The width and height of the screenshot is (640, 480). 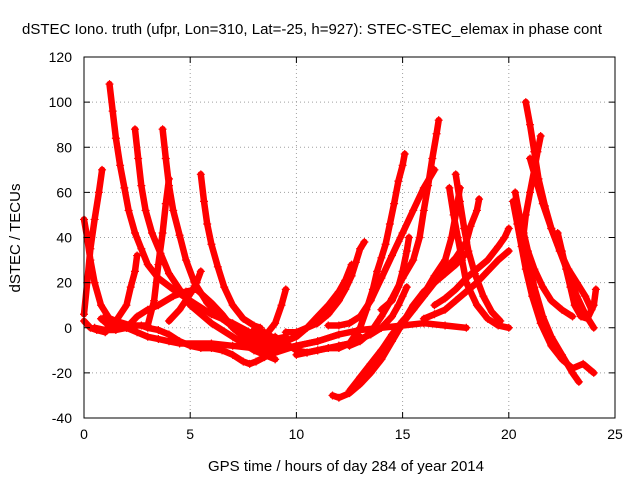 I want to click on y-tick-label: 100, so click(x=61, y=102).